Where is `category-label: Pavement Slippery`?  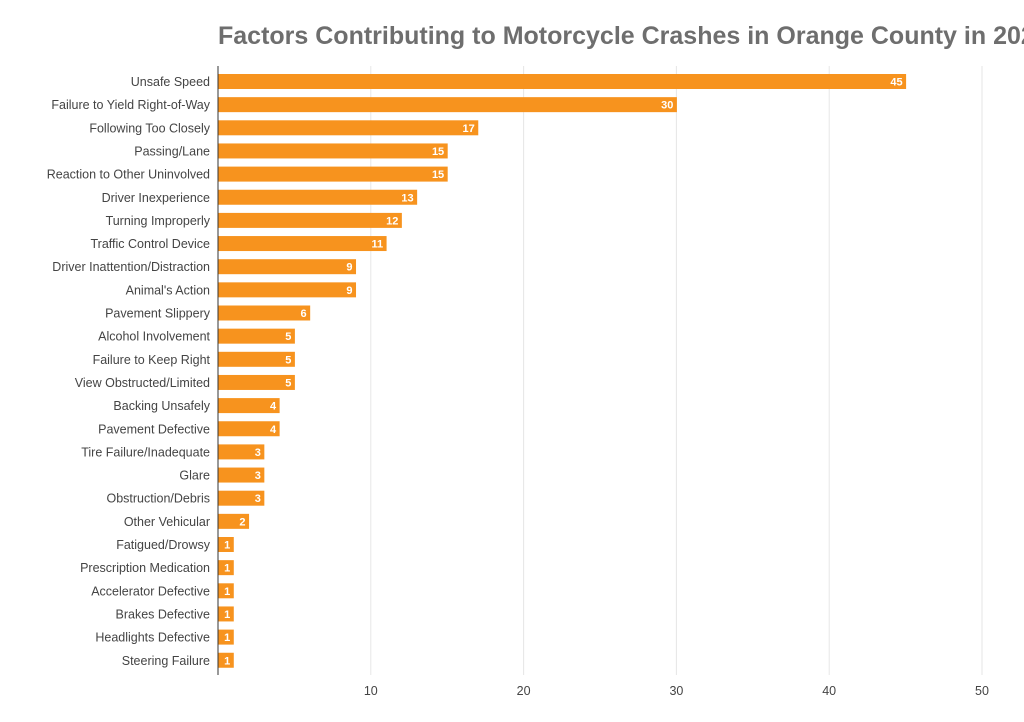 category-label: Pavement Slippery is located at coordinates (158, 314).